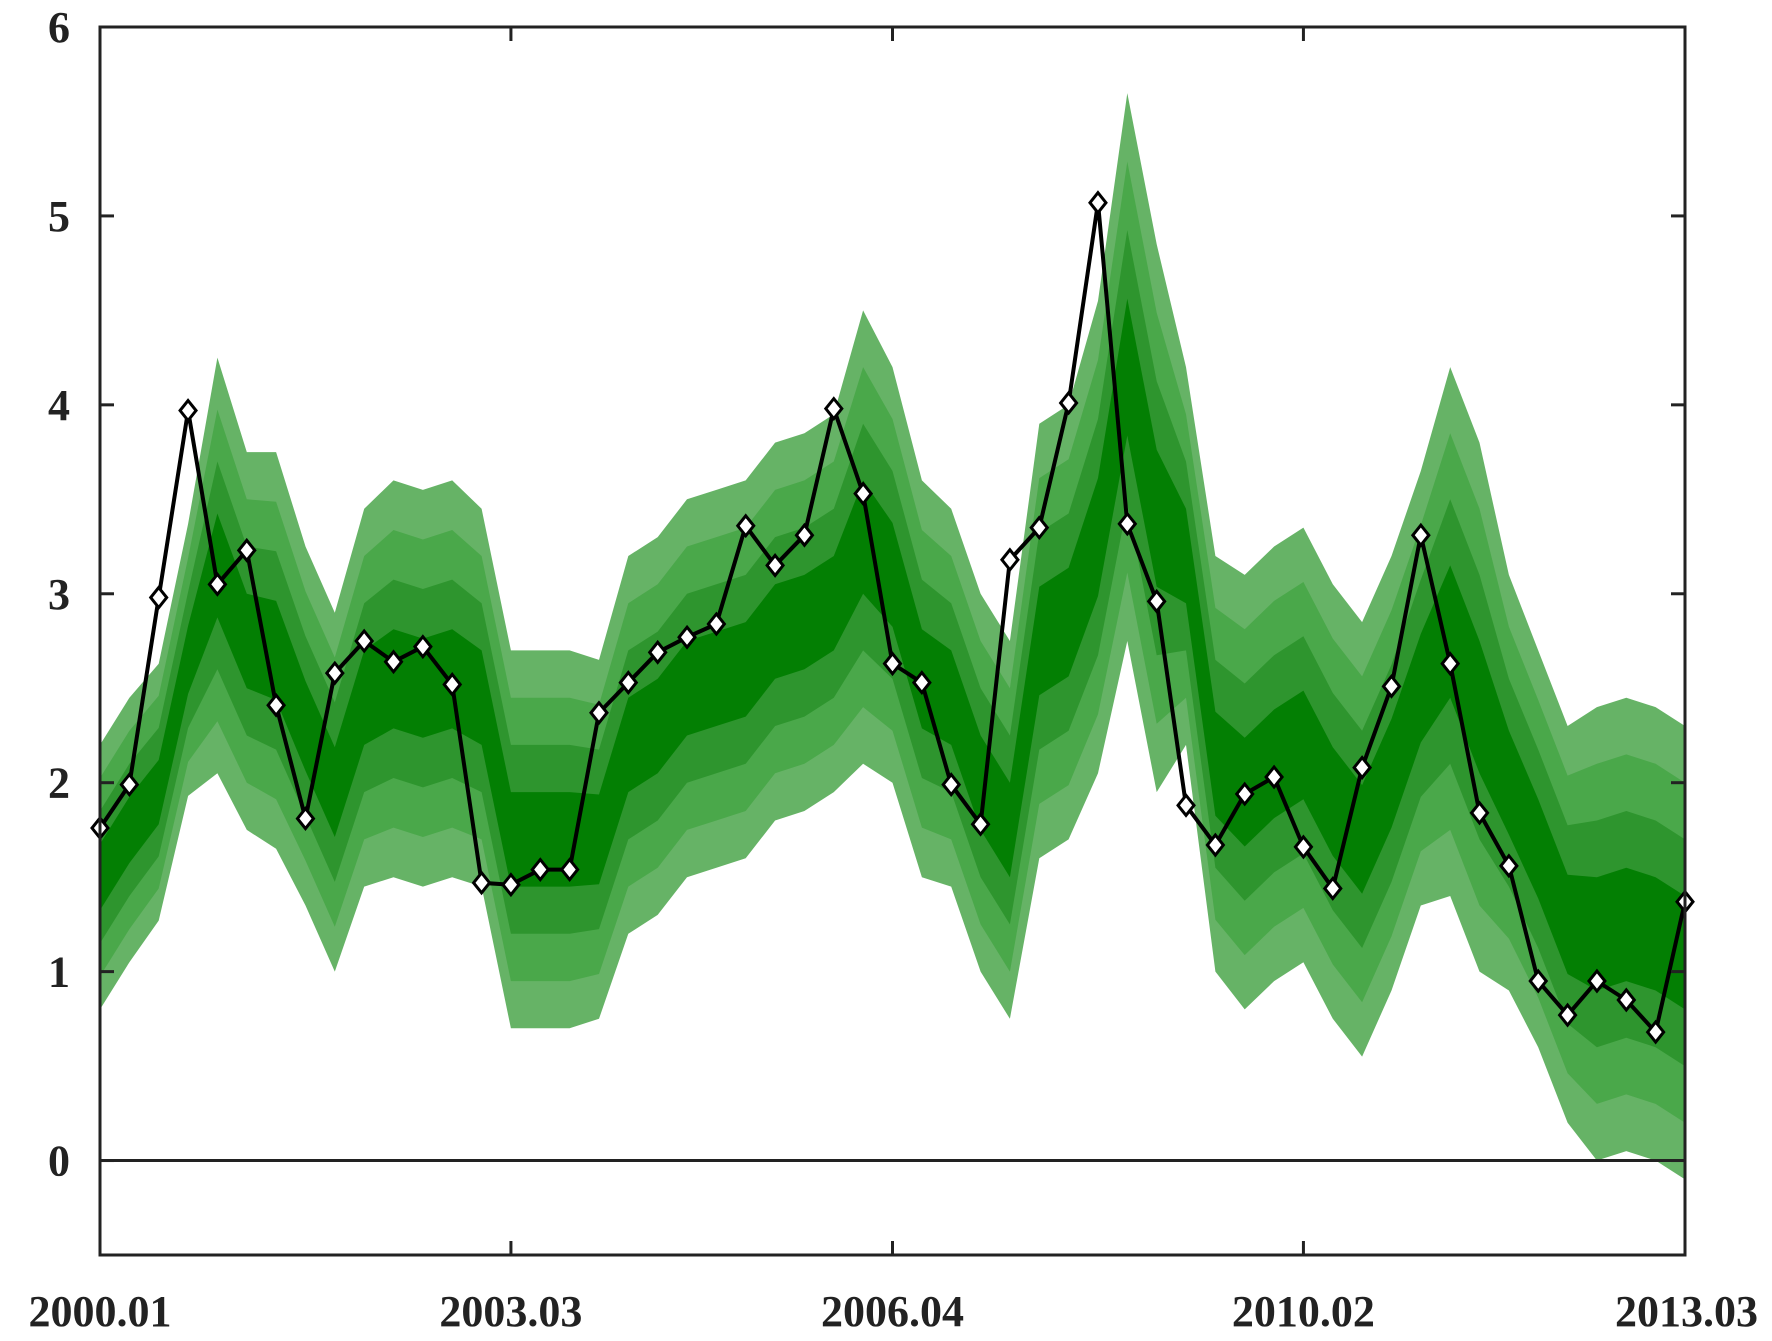 The image size is (1772, 1341). Describe the element at coordinates (59, 1161) in the screenshot. I see `y-tick-label: 0` at that location.